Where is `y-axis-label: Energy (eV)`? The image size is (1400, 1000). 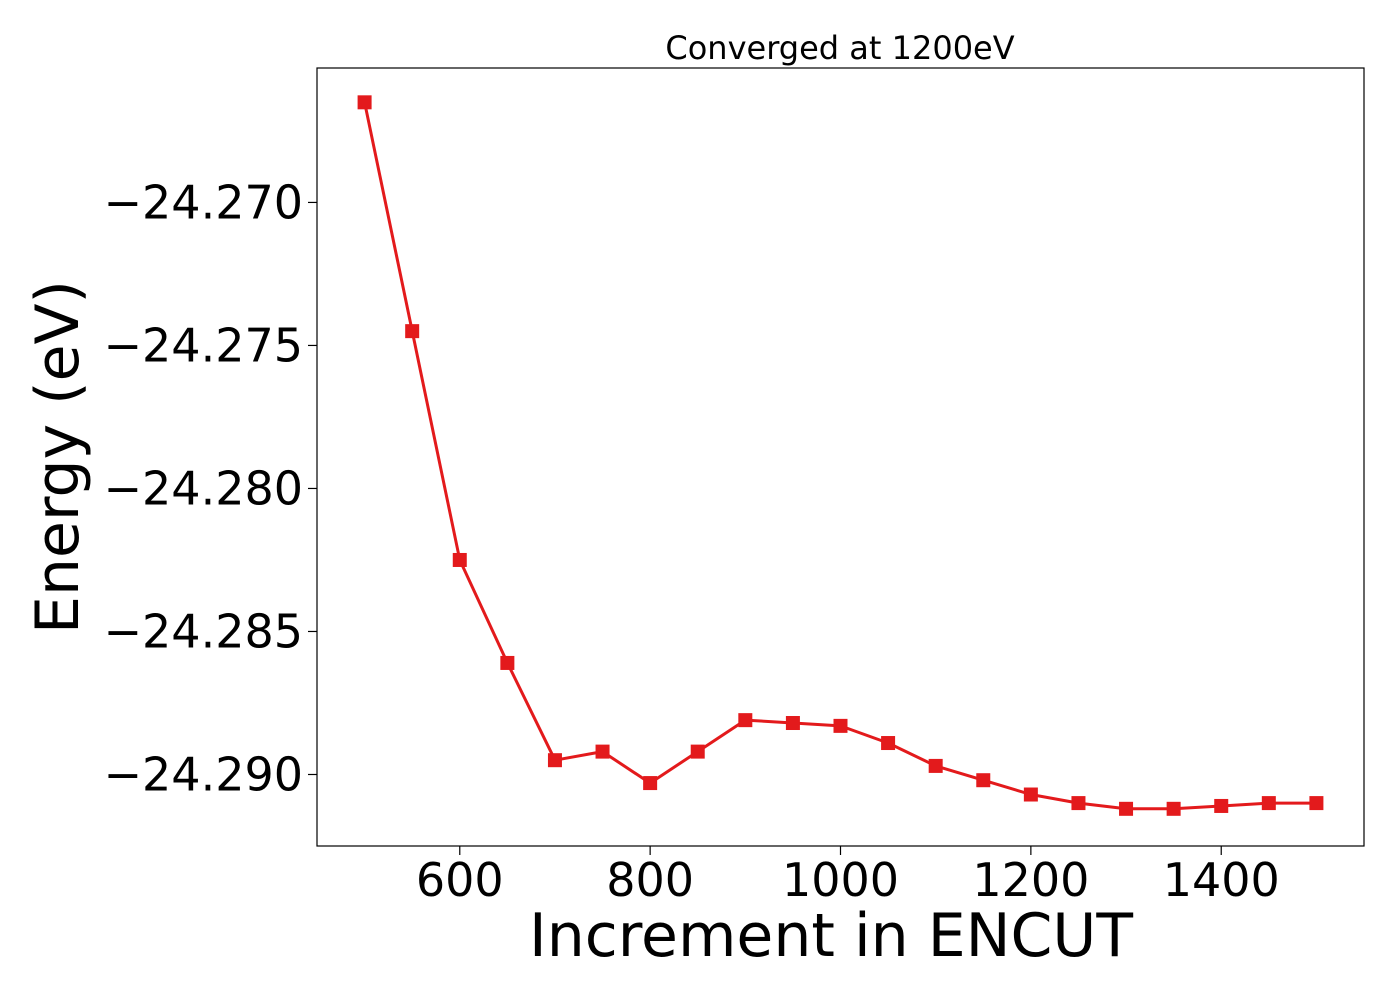
y-axis-label: Energy (eV) is located at coordinates (58, 457).